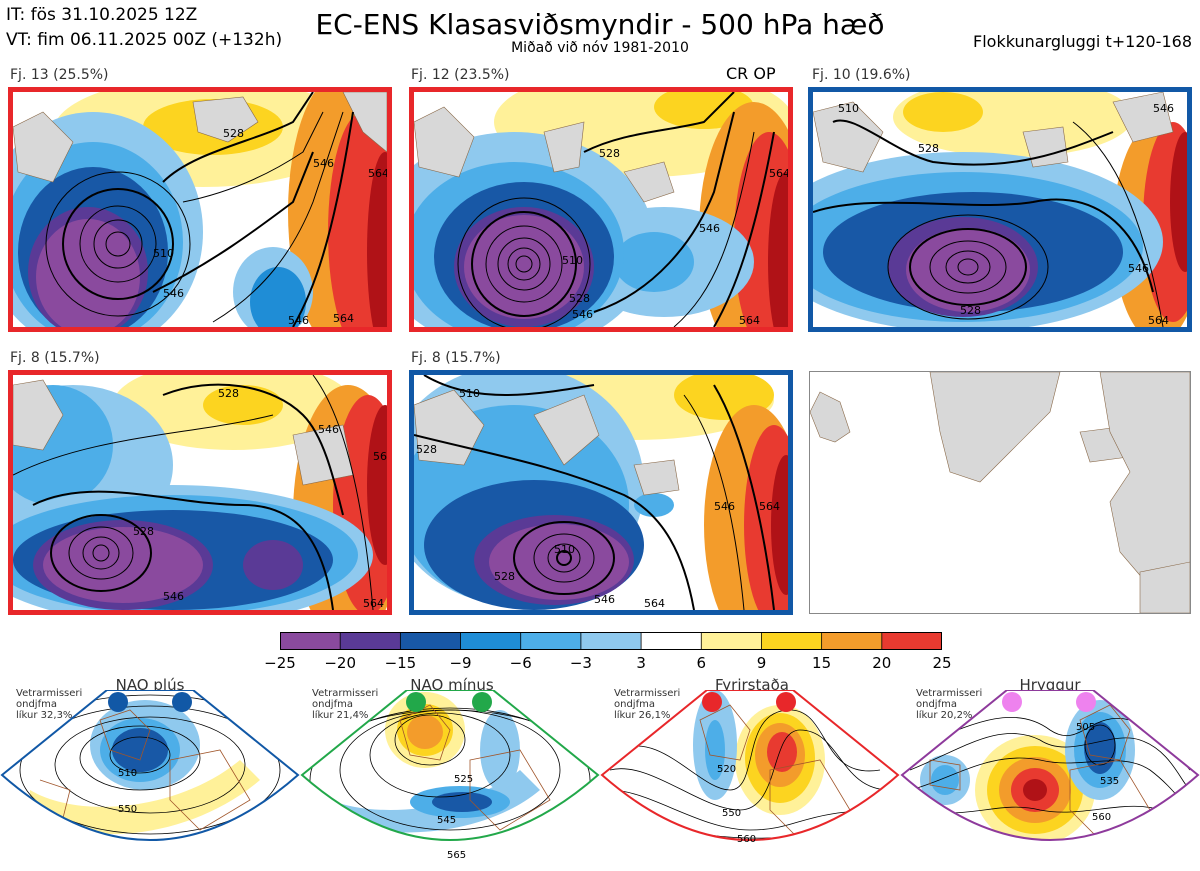  What do you see at coordinates (701, 663) in the screenshot?
I see `colorbar-tick-label: 6` at bounding box center [701, 663].